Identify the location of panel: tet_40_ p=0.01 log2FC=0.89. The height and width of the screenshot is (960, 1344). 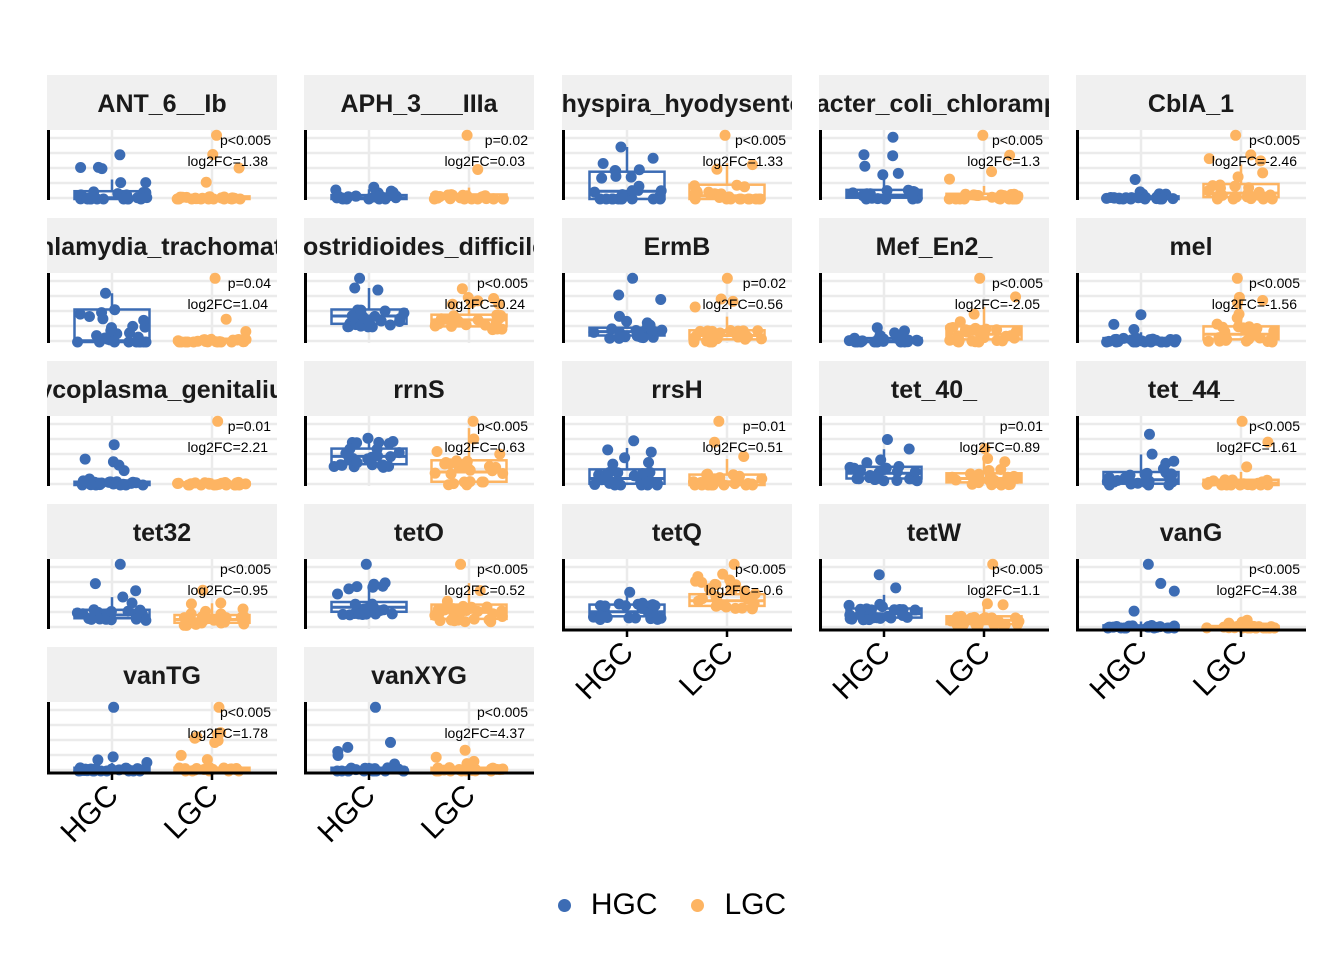
(934, 426).